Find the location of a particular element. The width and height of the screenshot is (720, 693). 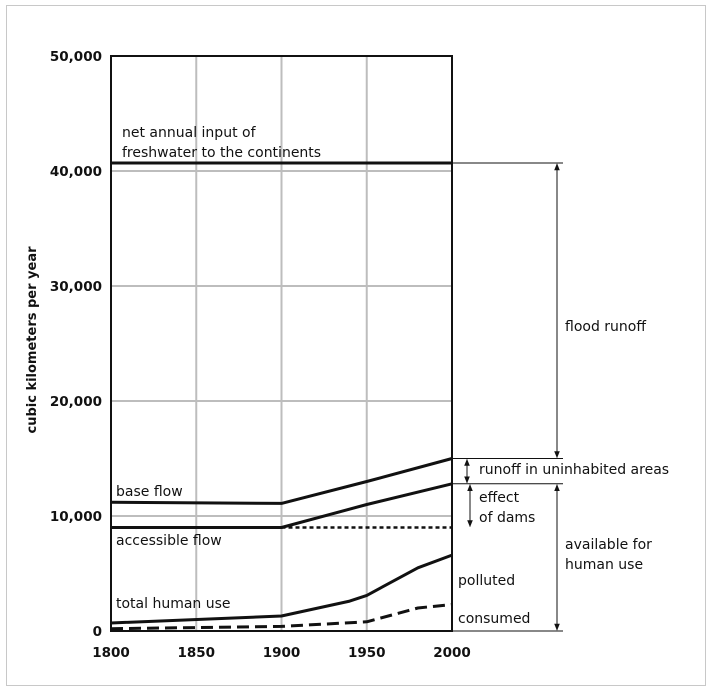

effect-of-dams-label-line1: effect is located at coordinates (499, 498).